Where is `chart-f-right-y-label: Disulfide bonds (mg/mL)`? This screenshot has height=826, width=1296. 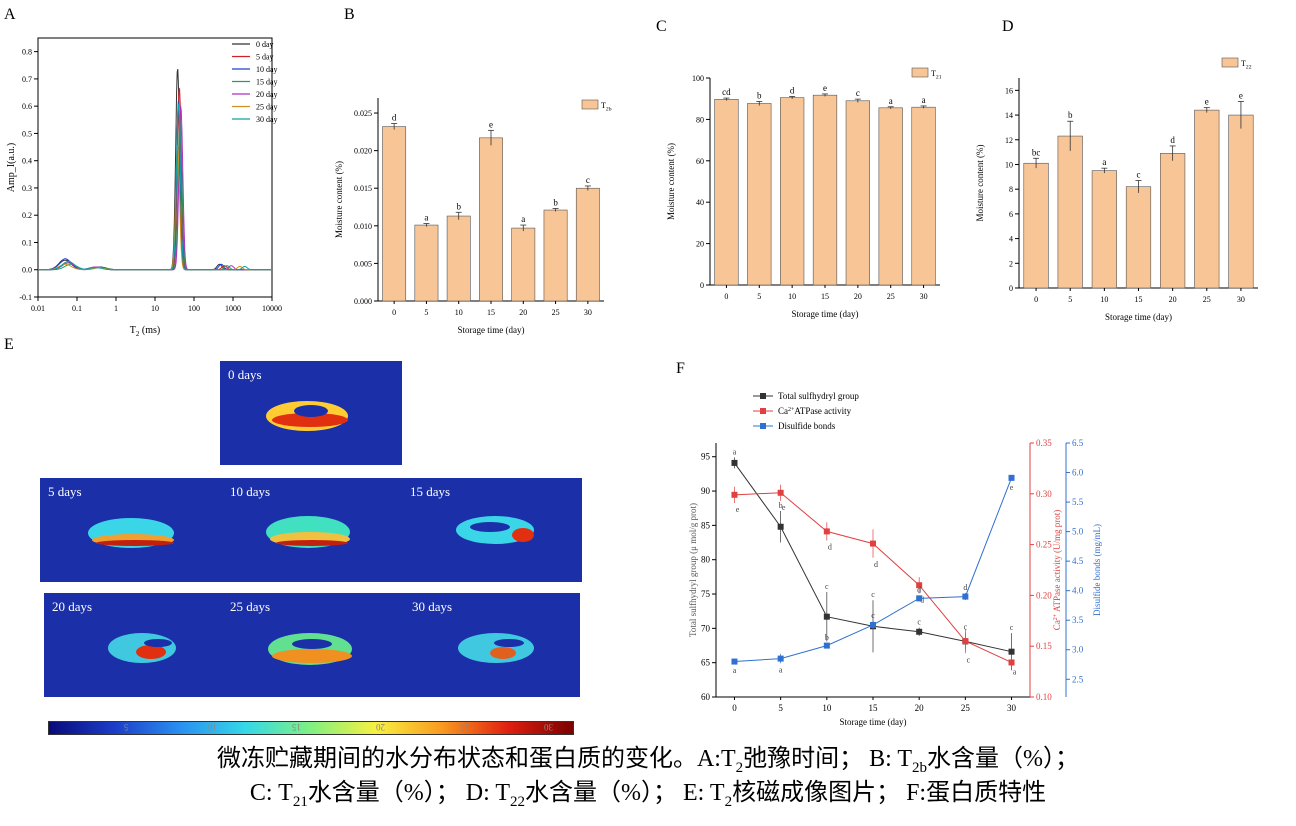
chart-f-right-y-label: Disulfide bonds (mg/mL) is located at coordinates (1097, 570).